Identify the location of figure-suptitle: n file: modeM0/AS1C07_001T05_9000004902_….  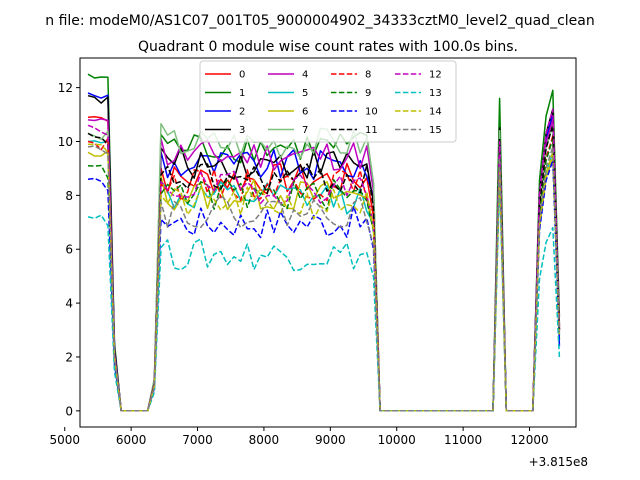
(319, 21).